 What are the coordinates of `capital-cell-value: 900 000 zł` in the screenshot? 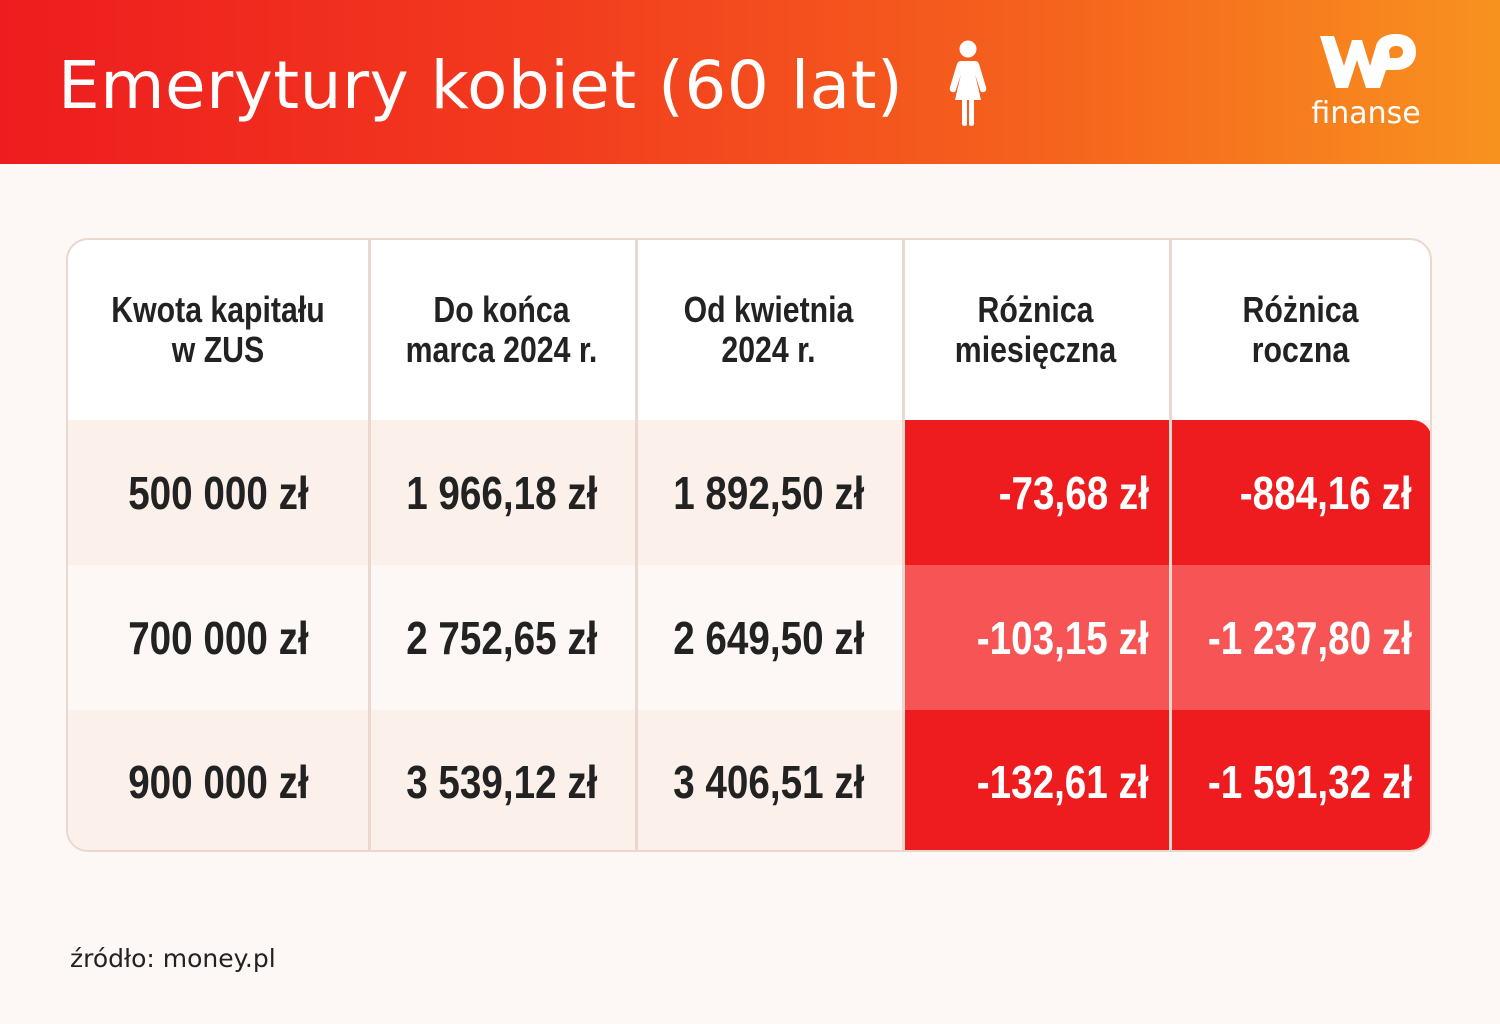 It's located at (218, 782).